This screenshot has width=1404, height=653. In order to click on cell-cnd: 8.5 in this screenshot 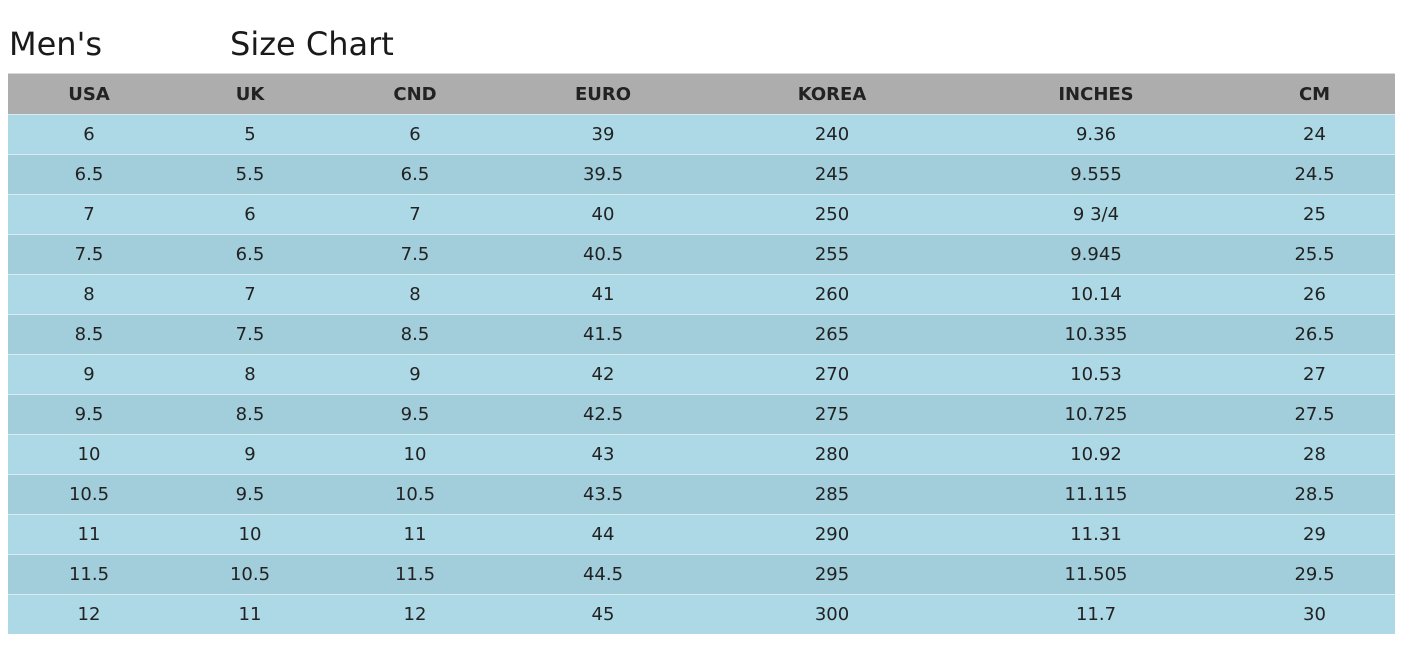, I will do `click(415, 334)`.